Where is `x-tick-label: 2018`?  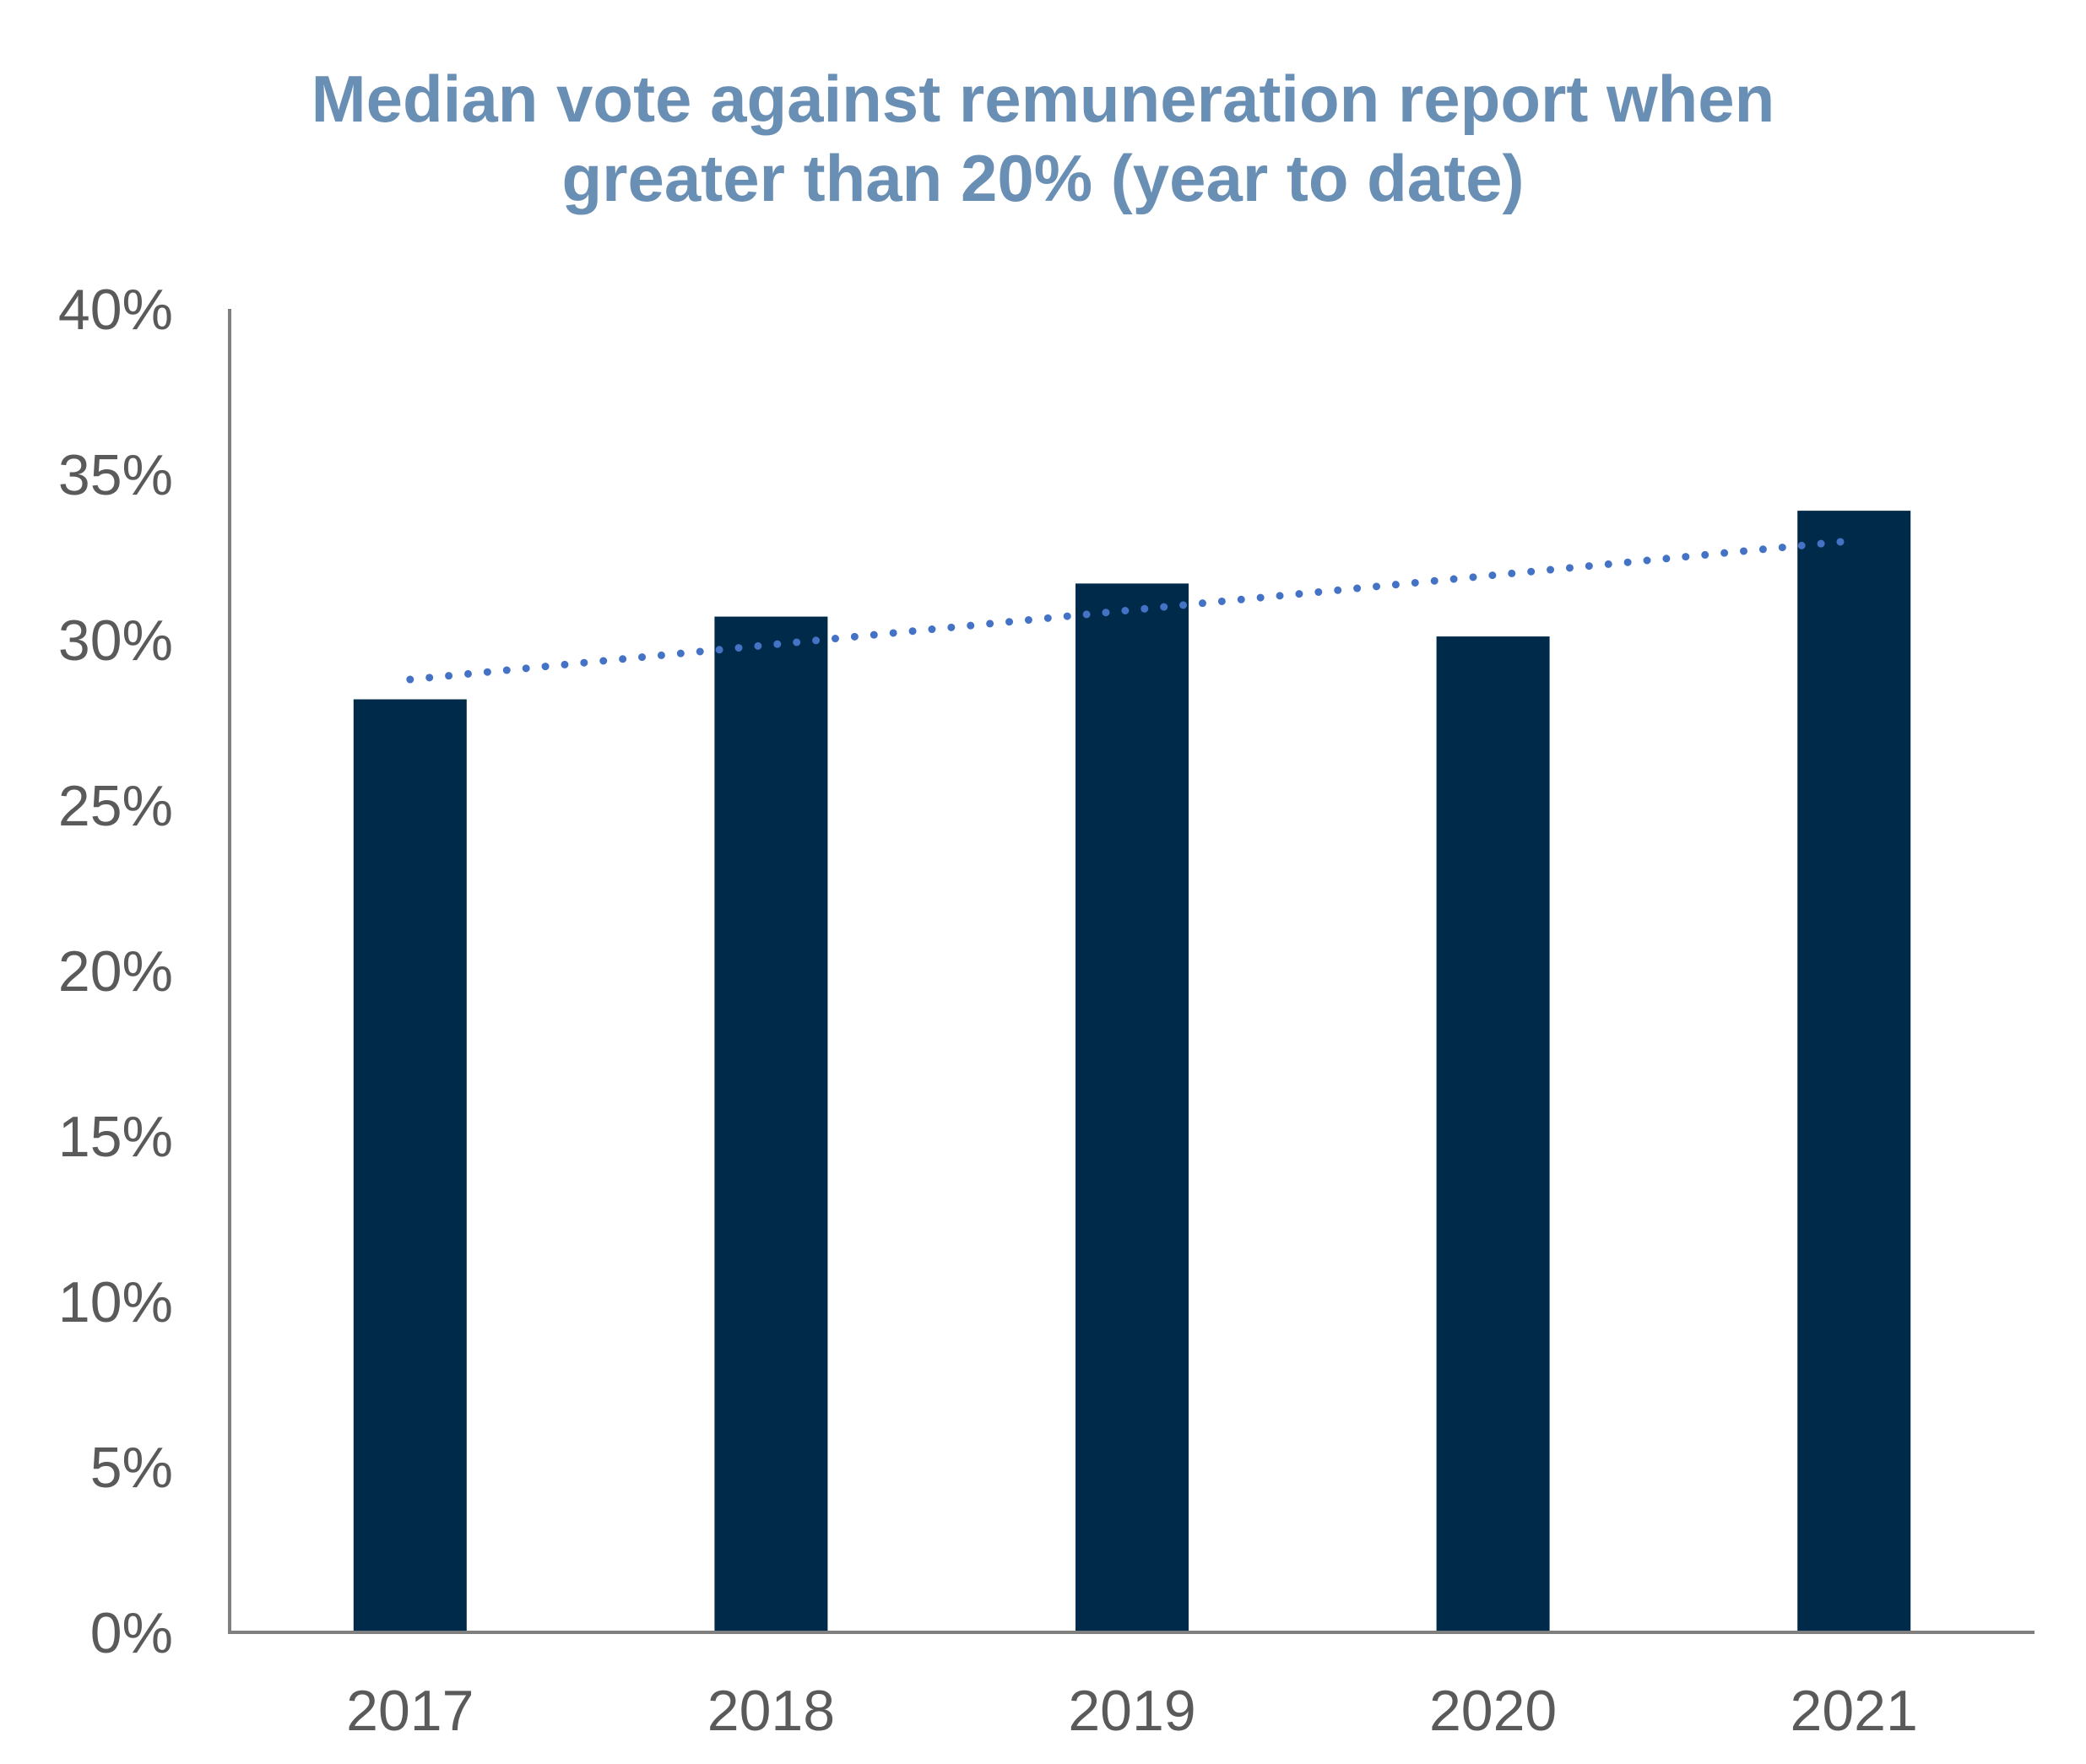 x-tick-label: 2018 is located at coordinates (771, 1711).